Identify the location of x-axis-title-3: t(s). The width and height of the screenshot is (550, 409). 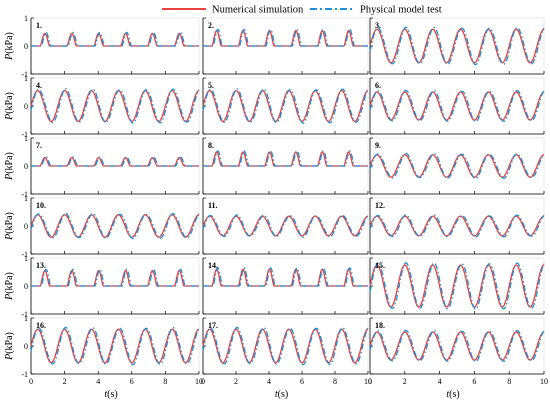
(452, 394).